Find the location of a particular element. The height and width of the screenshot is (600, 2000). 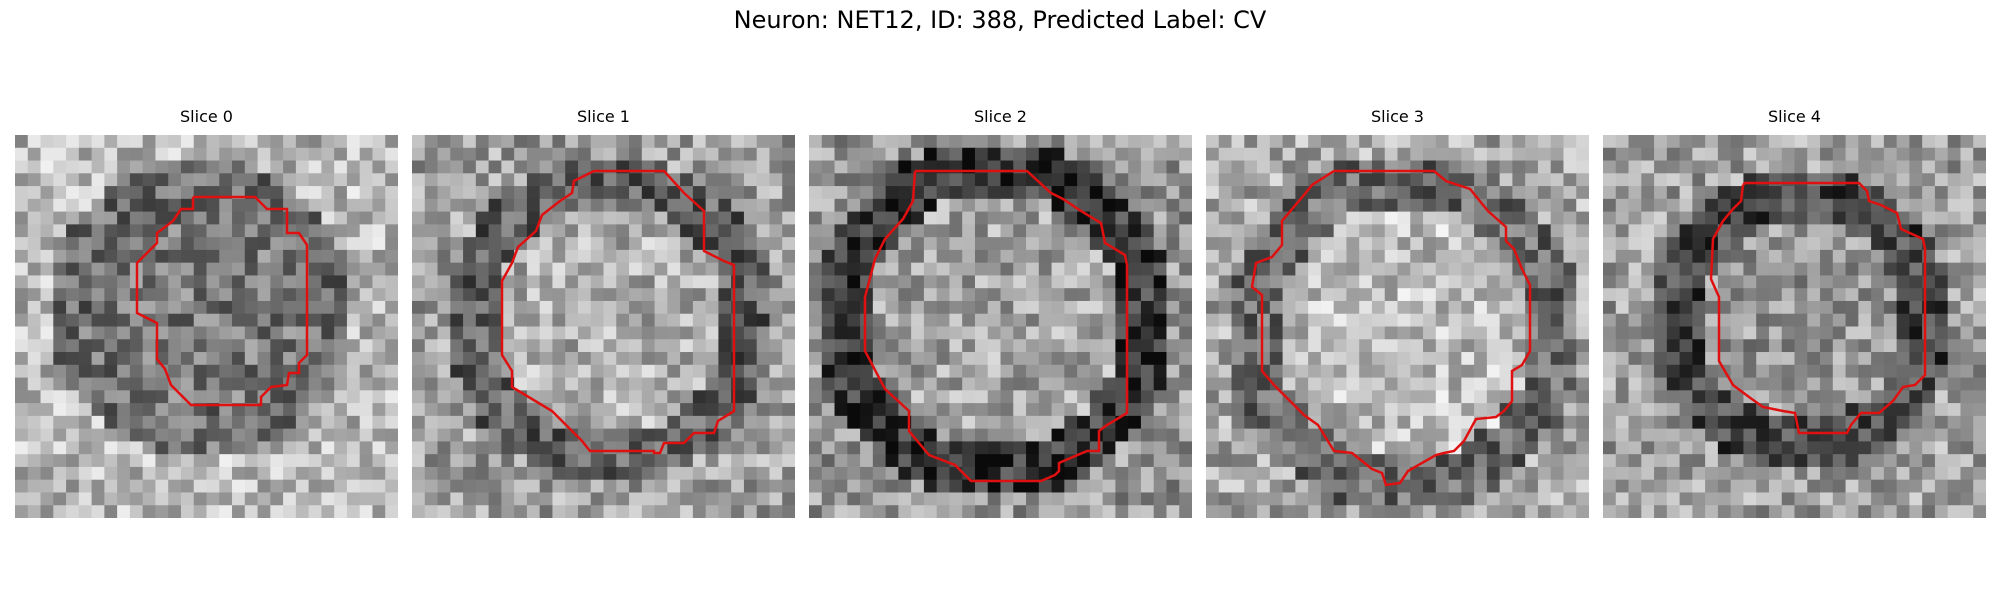

slice-title-4: Slice 4 is located at coordinates (1794, 116).